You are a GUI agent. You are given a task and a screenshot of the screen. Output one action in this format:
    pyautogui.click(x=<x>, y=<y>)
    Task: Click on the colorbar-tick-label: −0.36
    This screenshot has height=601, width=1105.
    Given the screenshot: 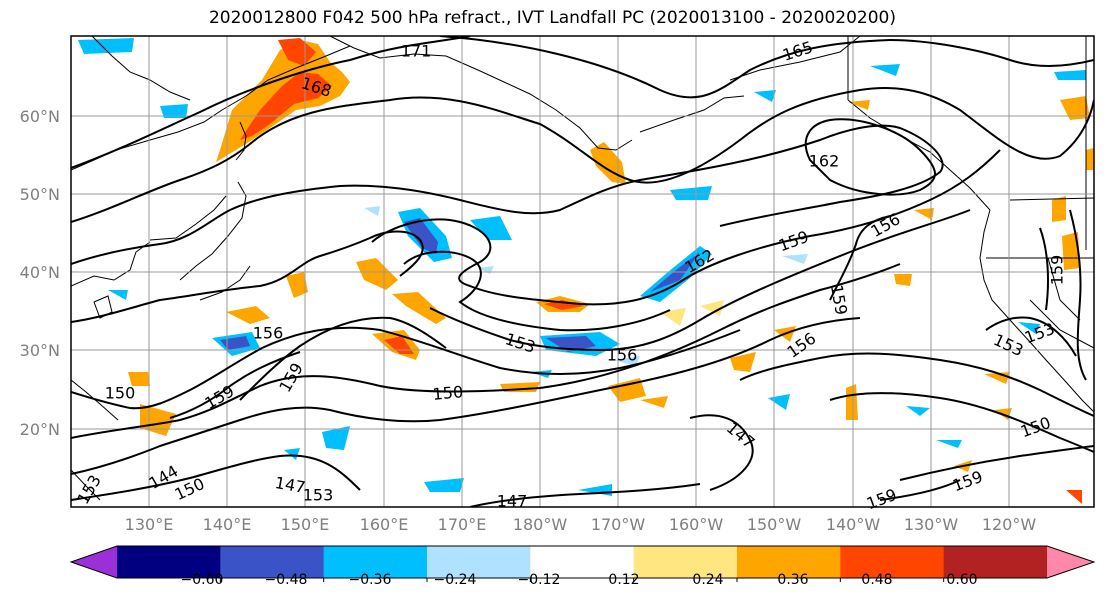 What is the action you would take?
    pyautogui.click(x=370, y=580)
    